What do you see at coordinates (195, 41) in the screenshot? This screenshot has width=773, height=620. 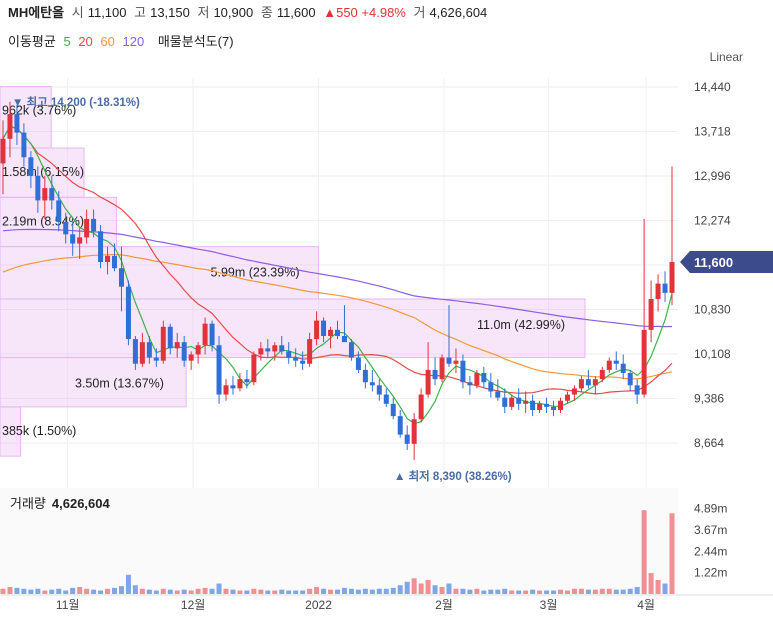 I see `volume-profile-label: 매물분석도(7)` at bounding box center [195, 41].